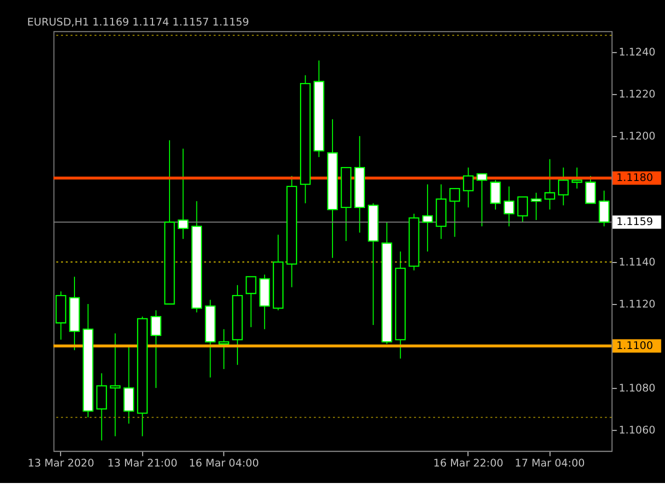 This screenshot has width=665, height=499. I want to click on y-tick-label: 1.1080, so click(637, 388).